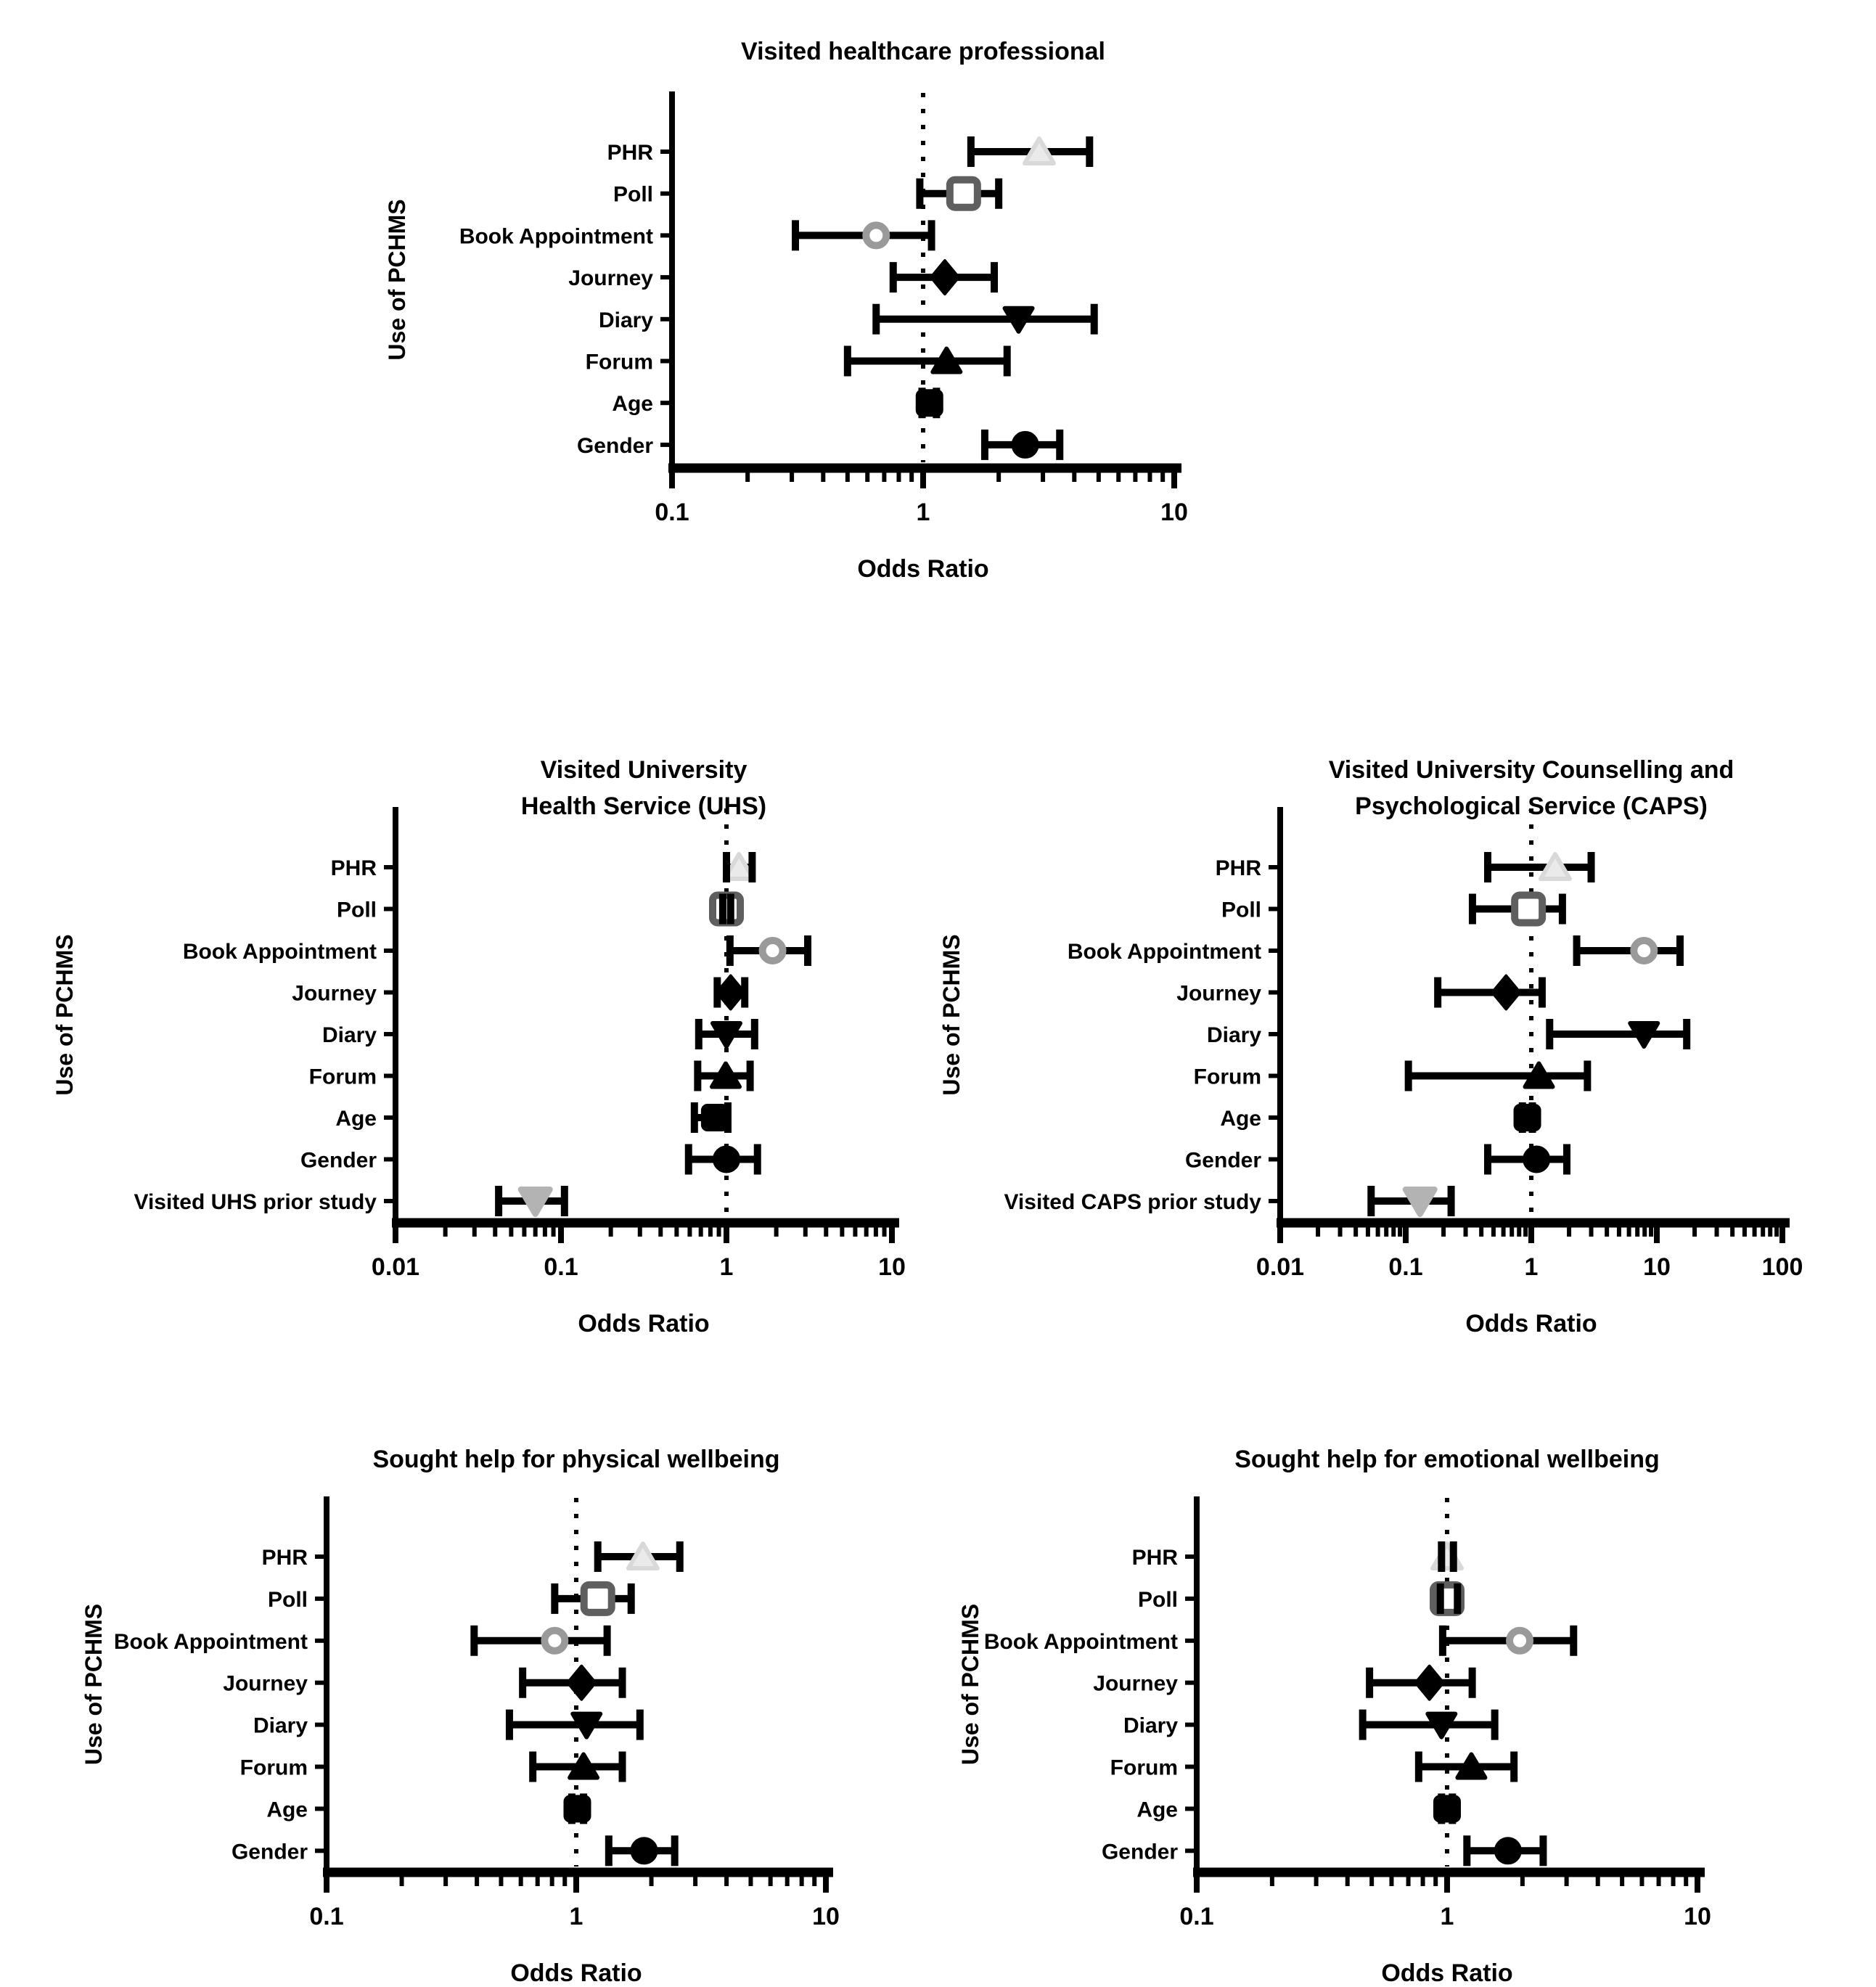  I want to click on category-label: Age, so click(632, 404).